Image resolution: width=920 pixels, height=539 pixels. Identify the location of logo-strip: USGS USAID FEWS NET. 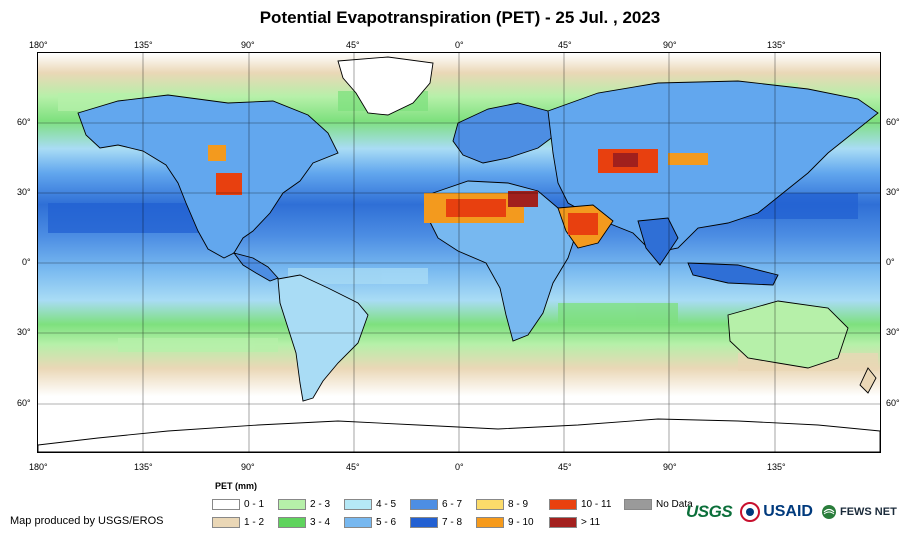
(795, 512).